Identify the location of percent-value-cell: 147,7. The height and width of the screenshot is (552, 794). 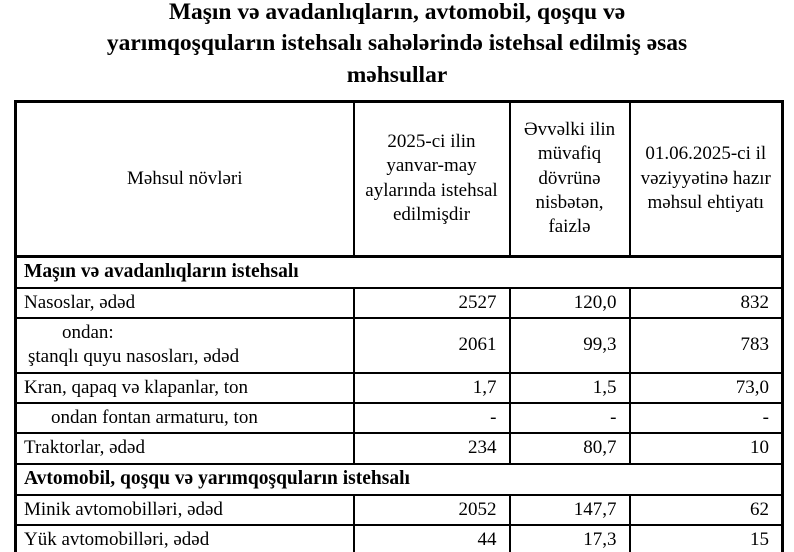
(569, 509).